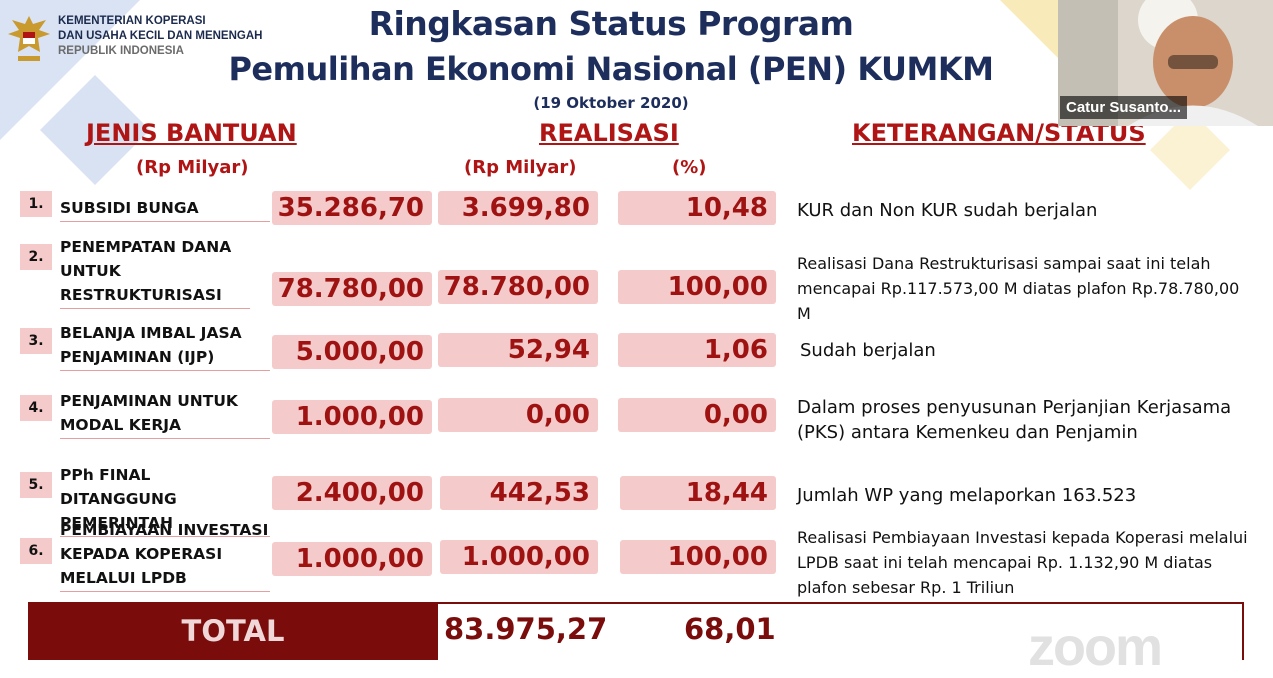 The width and height of the screenshot is (1273, 678). Describe the element at coordinates (611, 103) in the screenshot. I see `slide-date: (19 Oktober 2020)` at that location.